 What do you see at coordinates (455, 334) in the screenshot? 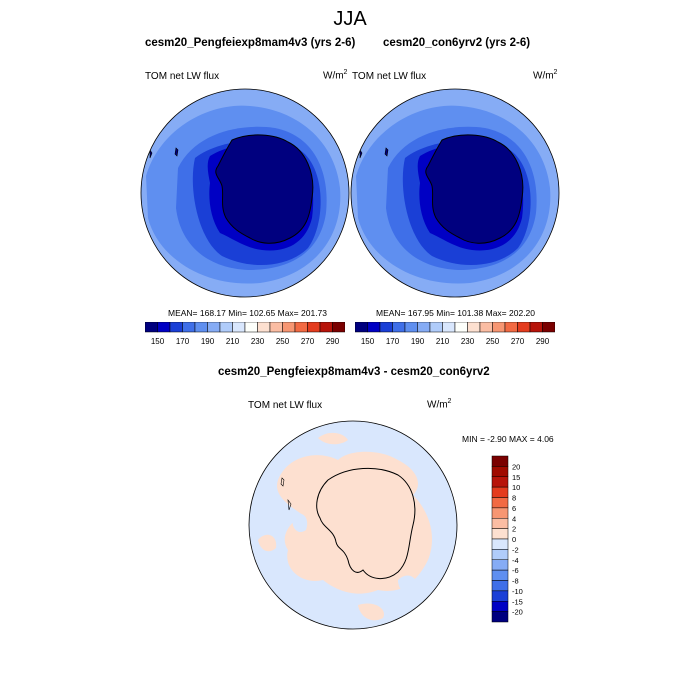
I see `panel2-colorbar: 150 170 190 210 230 250 270 290` at bounding box center [455, 334].